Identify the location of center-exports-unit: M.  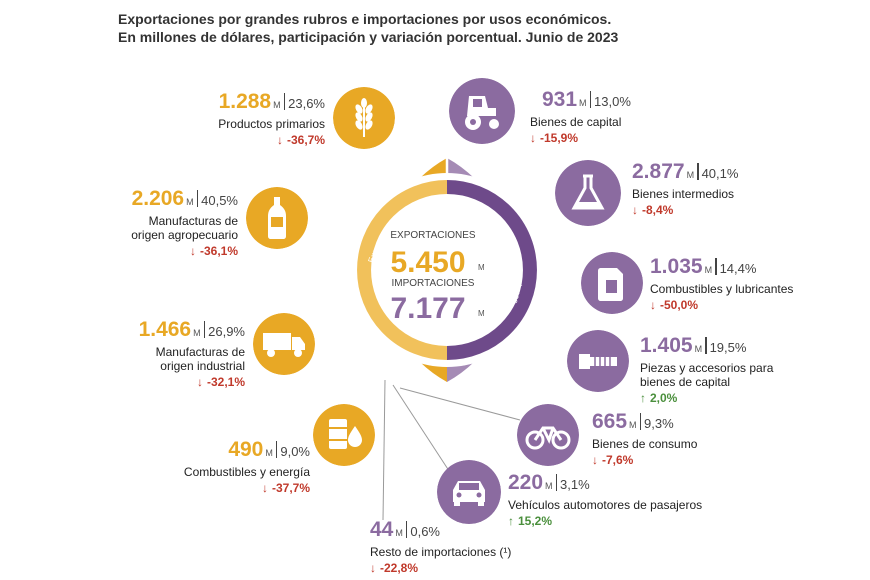
(481, 267).